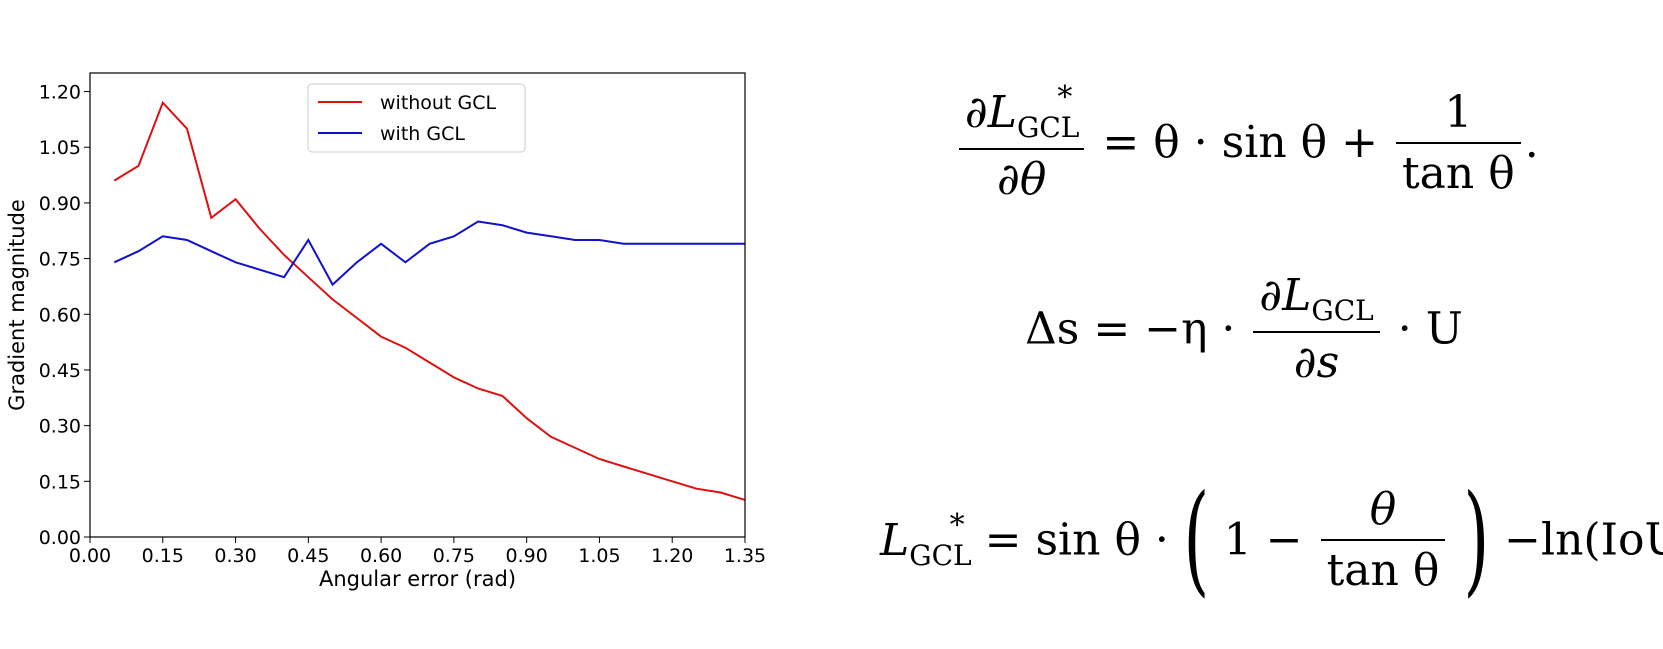 This screenshot has width=1663, height=649. I want to click on fraction-numerator: ∂LGCL*, so click(1022, 115).